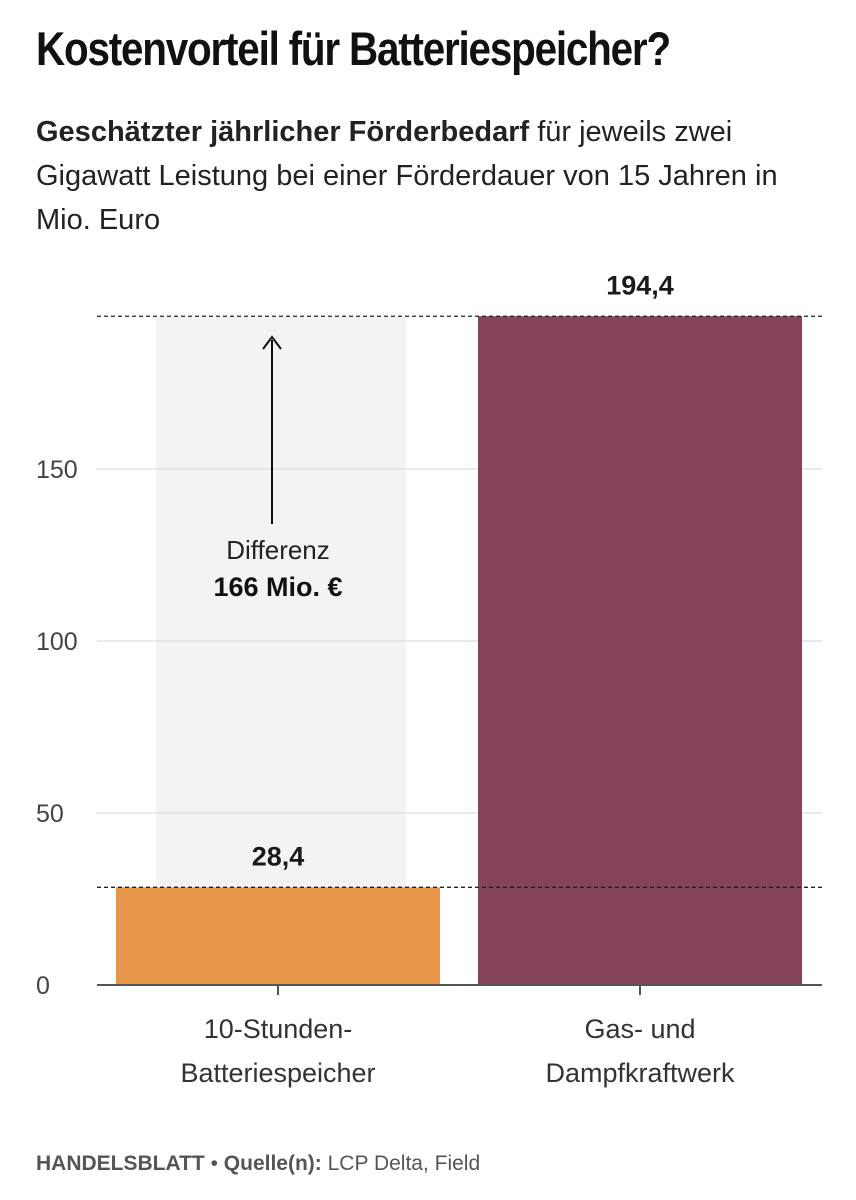 This screenshot has height=1200, width=856. What do you see at coordinates (640, 285) in the screenshot?
I see `value-label-1: 194,4` at bounding box center [640, 285].